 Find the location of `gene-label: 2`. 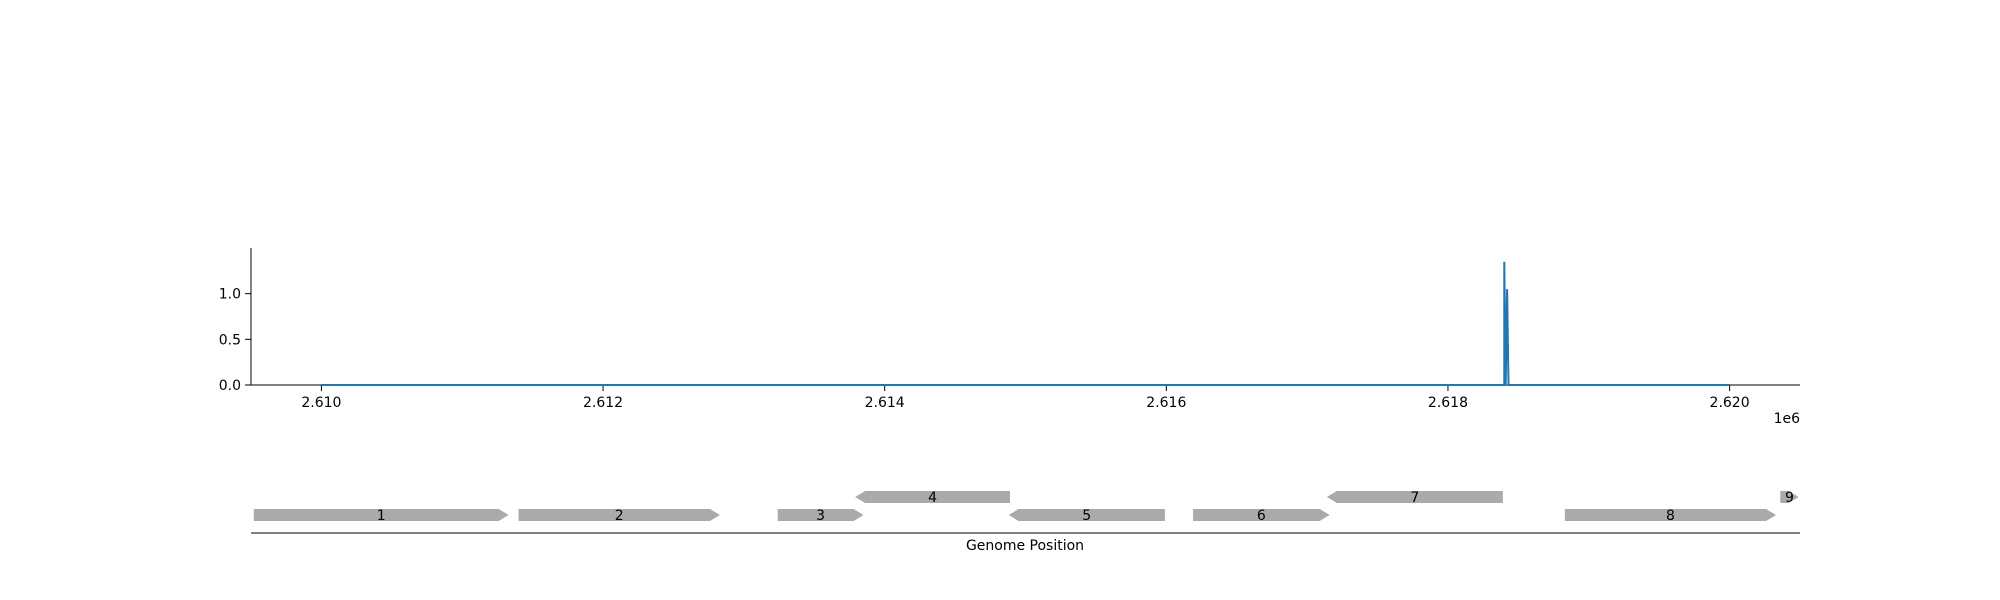

gene-label: 2 is located at coordinates (619, 516).